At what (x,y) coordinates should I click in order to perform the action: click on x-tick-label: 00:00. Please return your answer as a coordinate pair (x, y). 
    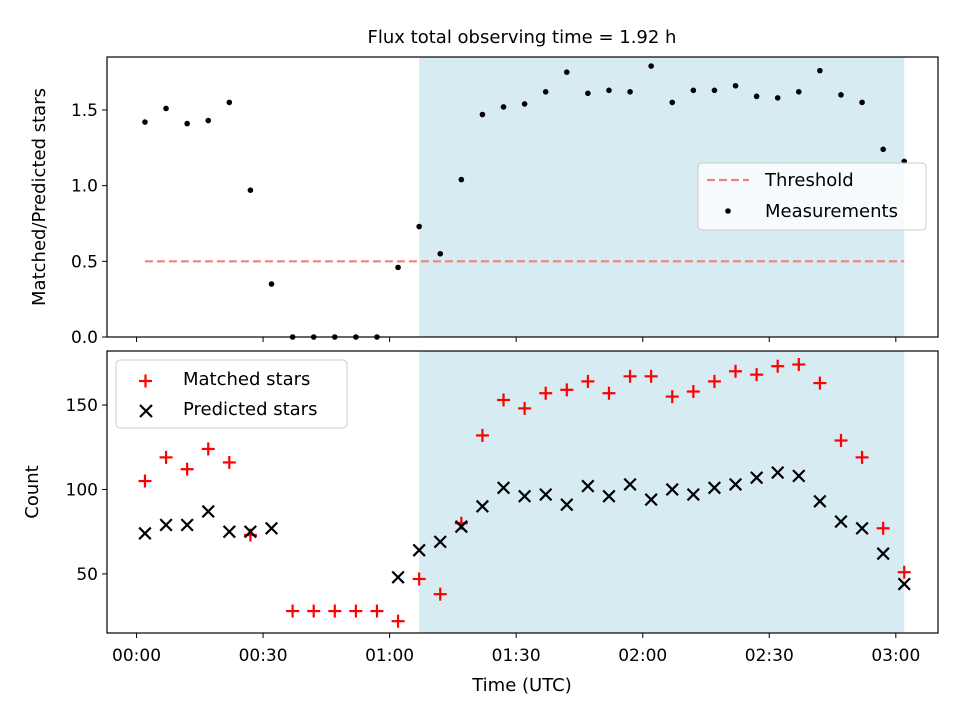
    Looking at the image, I should click on (136, 656).